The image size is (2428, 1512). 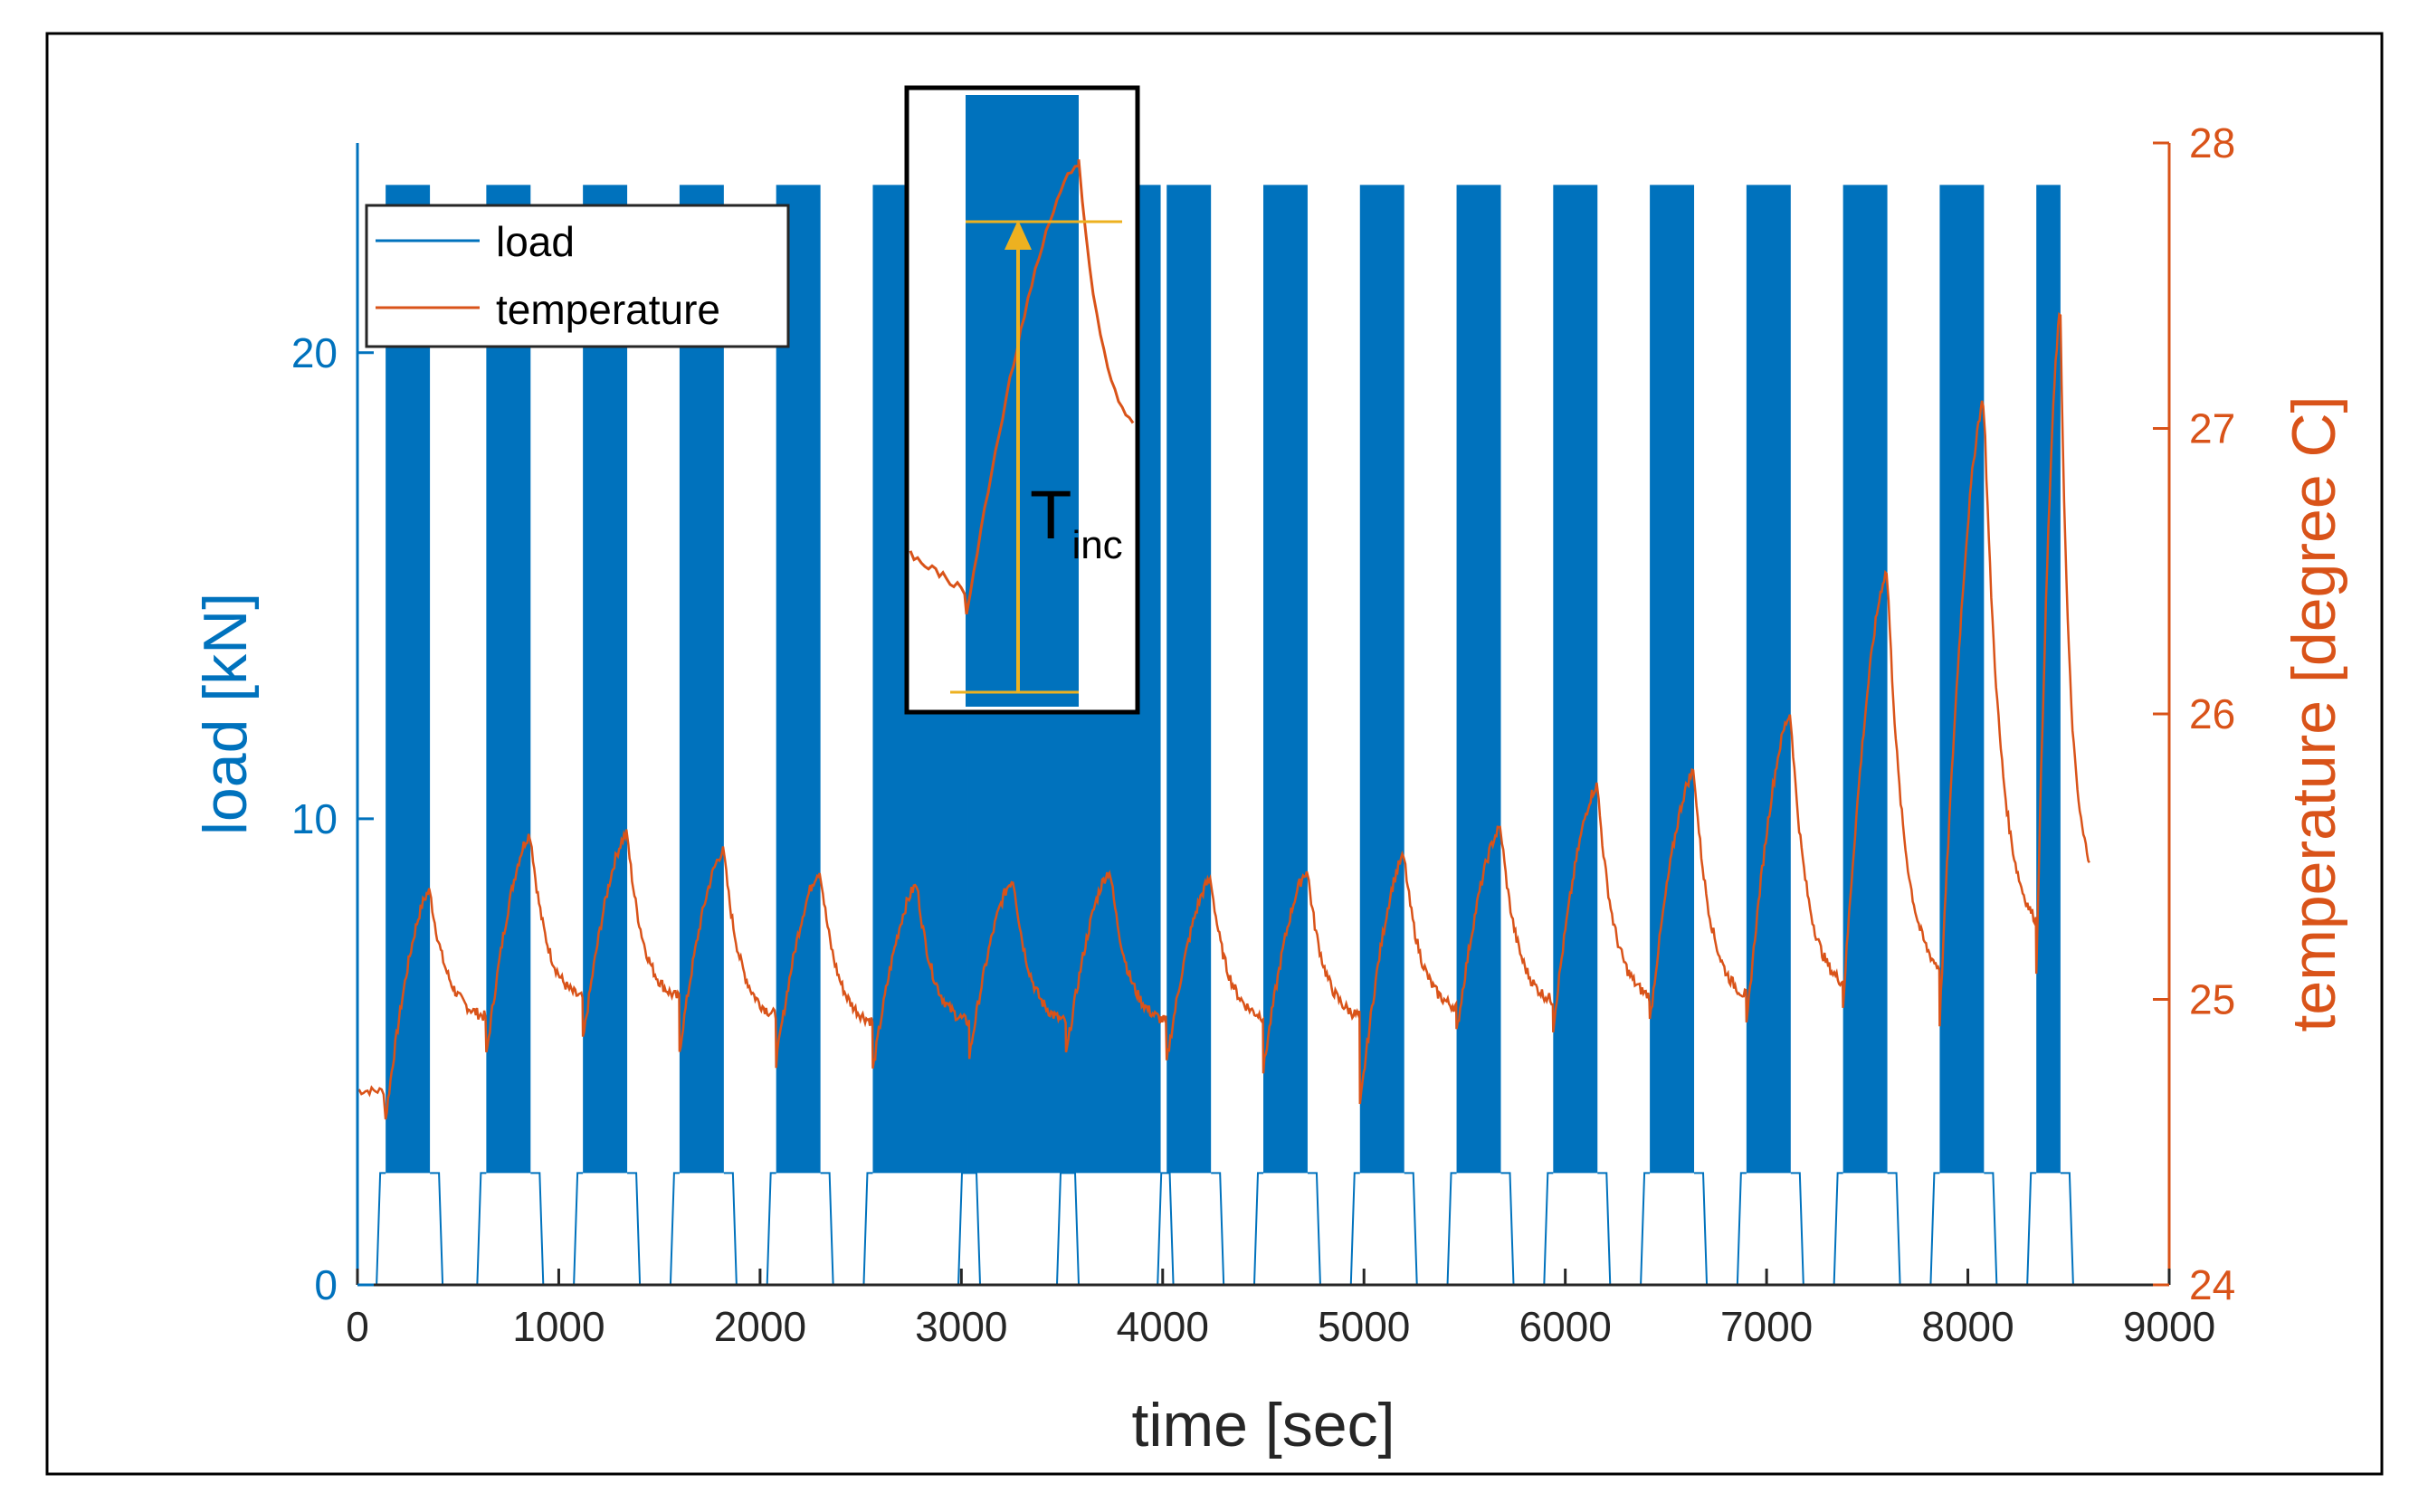 What do you see at coordinates (760, 1327) in the screenshot?
I see `x-tick-label: 2000` at bounding box center [760, 1327].